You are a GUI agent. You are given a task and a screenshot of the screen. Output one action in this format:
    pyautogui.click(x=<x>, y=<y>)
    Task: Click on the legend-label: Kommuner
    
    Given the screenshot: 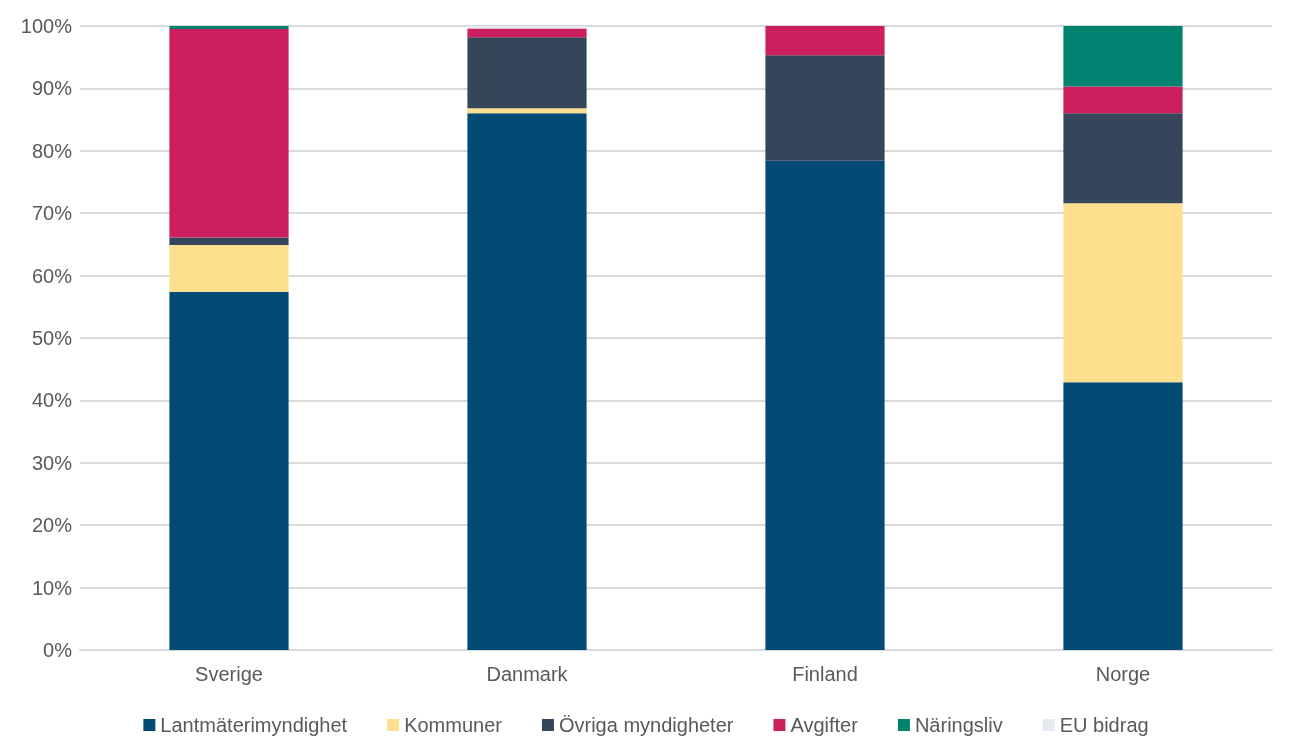 What is the action you would take?
    pyautogui.click(x=453, y=725)
    